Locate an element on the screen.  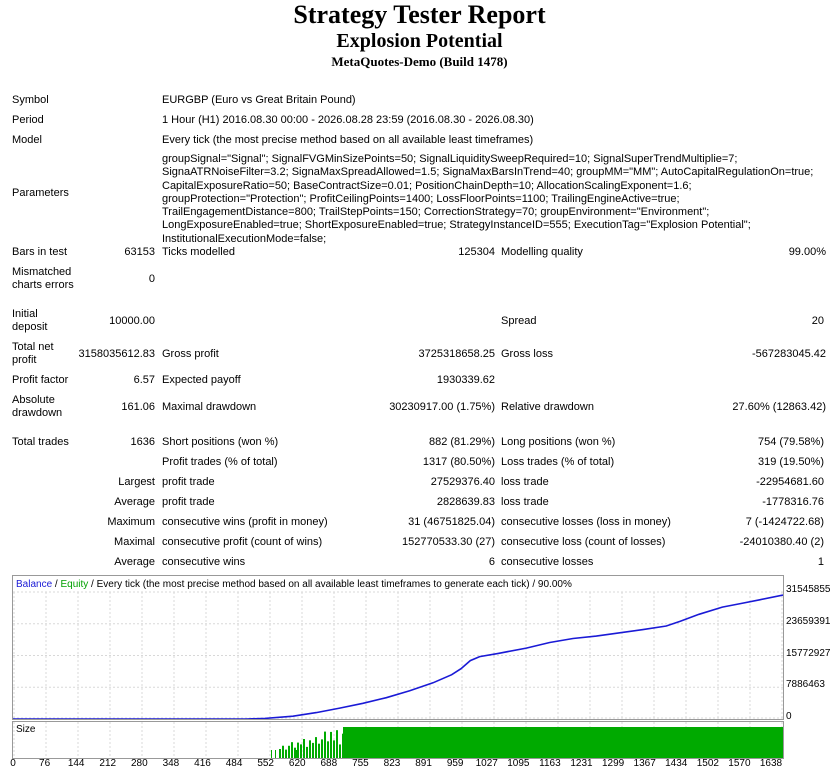
x-tick-label: 823 is located at coordinates (392, 763).